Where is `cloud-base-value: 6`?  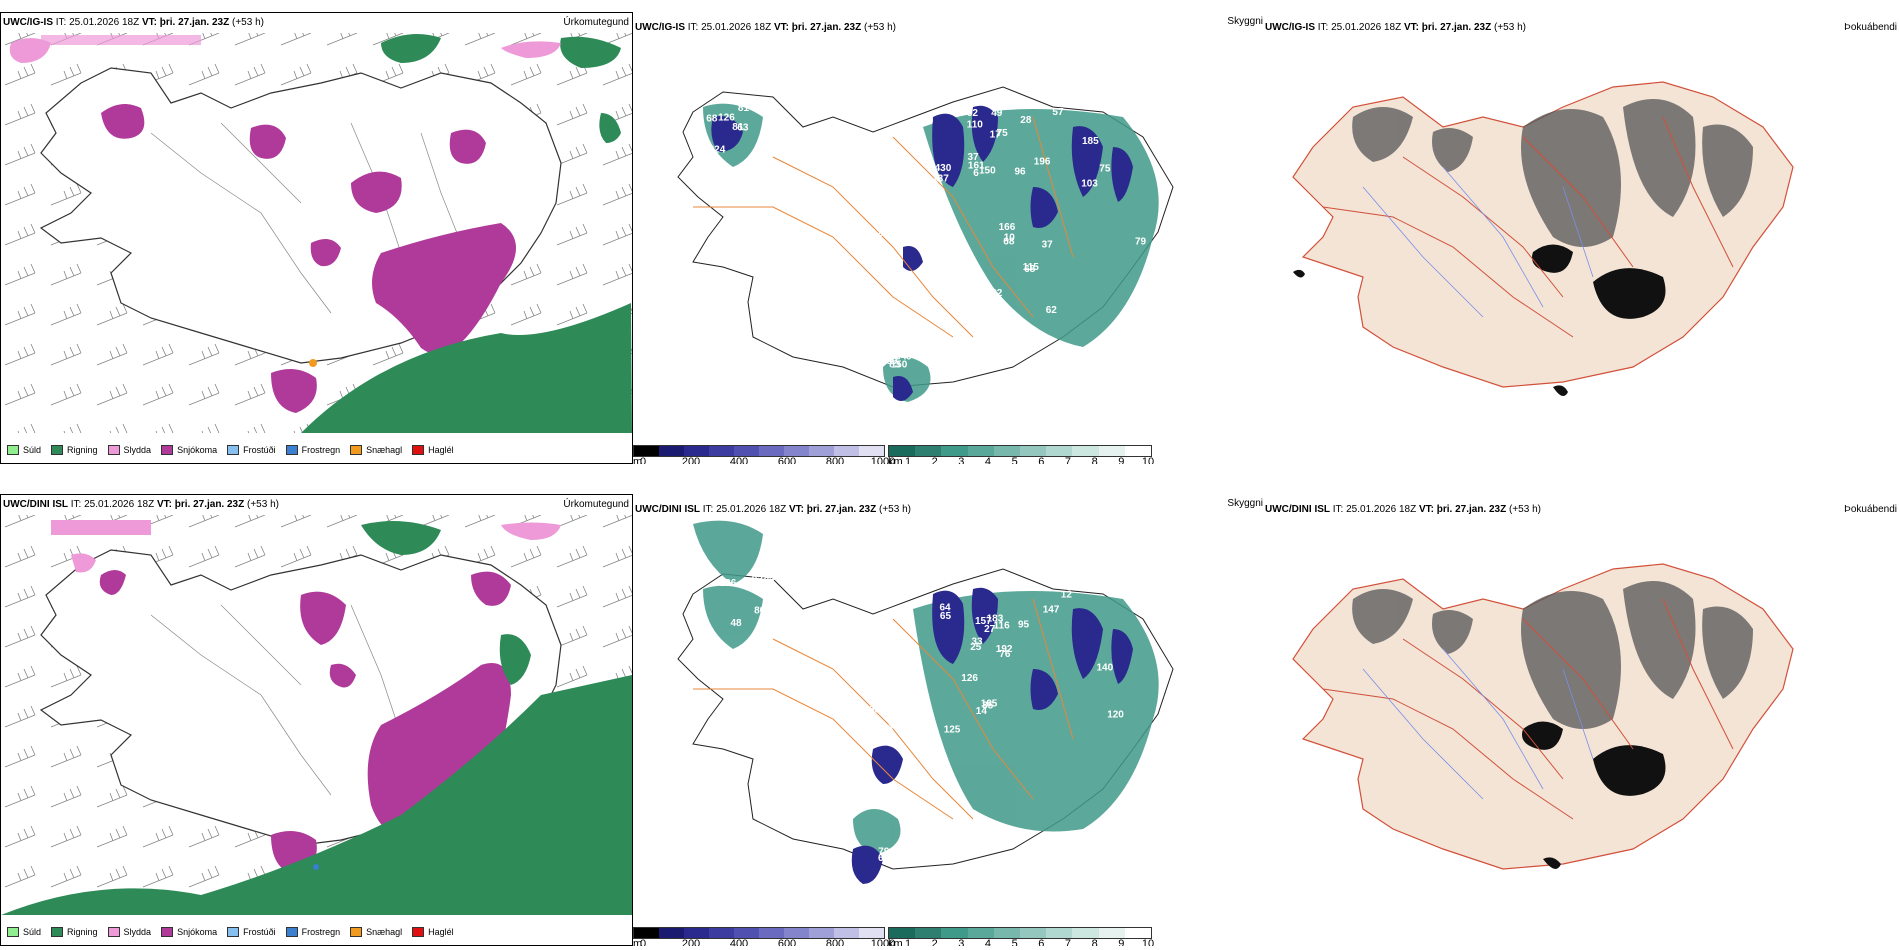
cloud-base-value: 6 is located at coordinates (976, 173).